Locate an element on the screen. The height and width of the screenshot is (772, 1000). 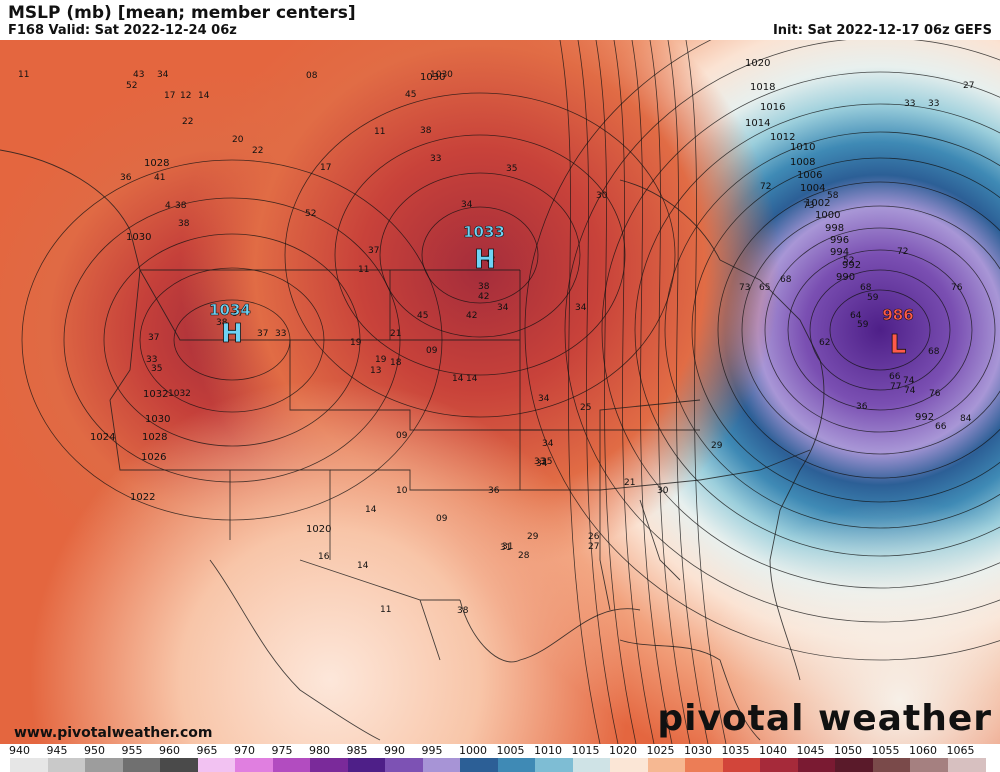
colorbar-tick-label: 1020 is located at coordinates (623, 750).